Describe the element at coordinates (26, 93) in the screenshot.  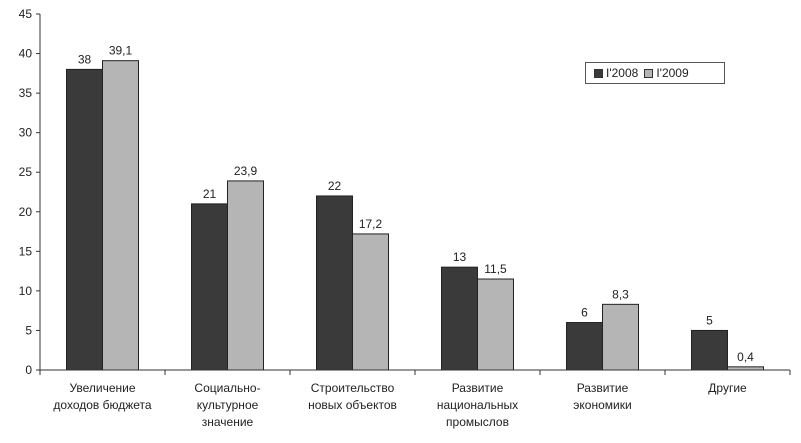
I see `y-tick-label: 35` at that location.